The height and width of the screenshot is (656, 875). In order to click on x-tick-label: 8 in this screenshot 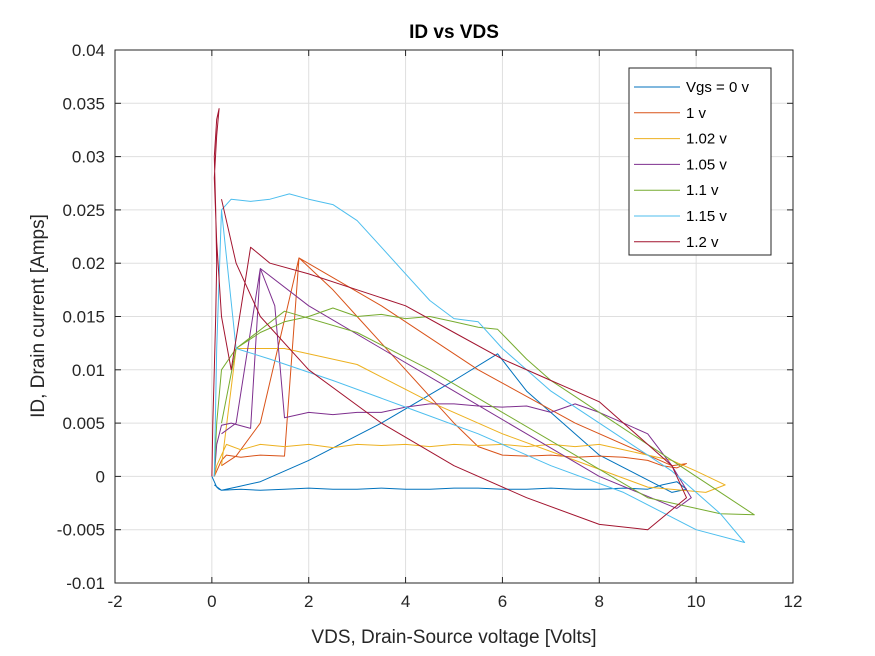, I will do `click(599, 601)`.